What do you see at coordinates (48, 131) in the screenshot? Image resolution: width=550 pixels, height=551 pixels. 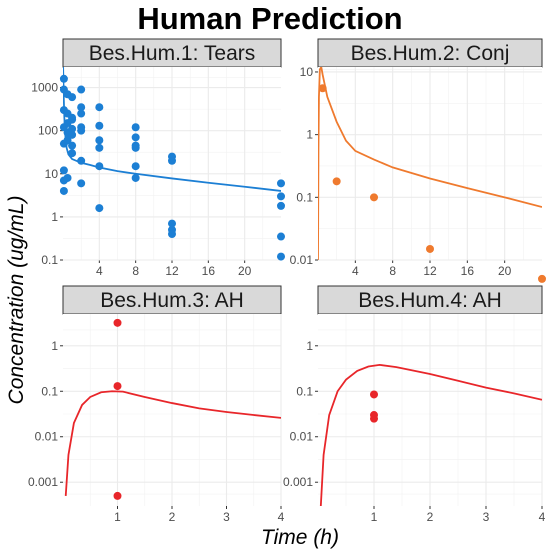 I see `y-tick-label: 100` at bounding box center [48, 131].